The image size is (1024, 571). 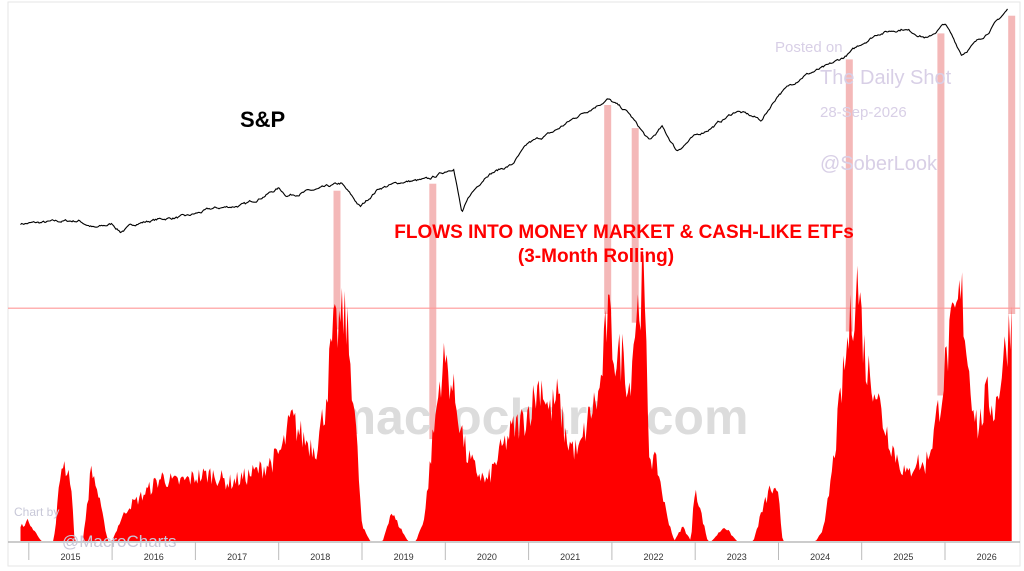 I want to click on x-tick-label: 2019, so click(x=404, y=557).